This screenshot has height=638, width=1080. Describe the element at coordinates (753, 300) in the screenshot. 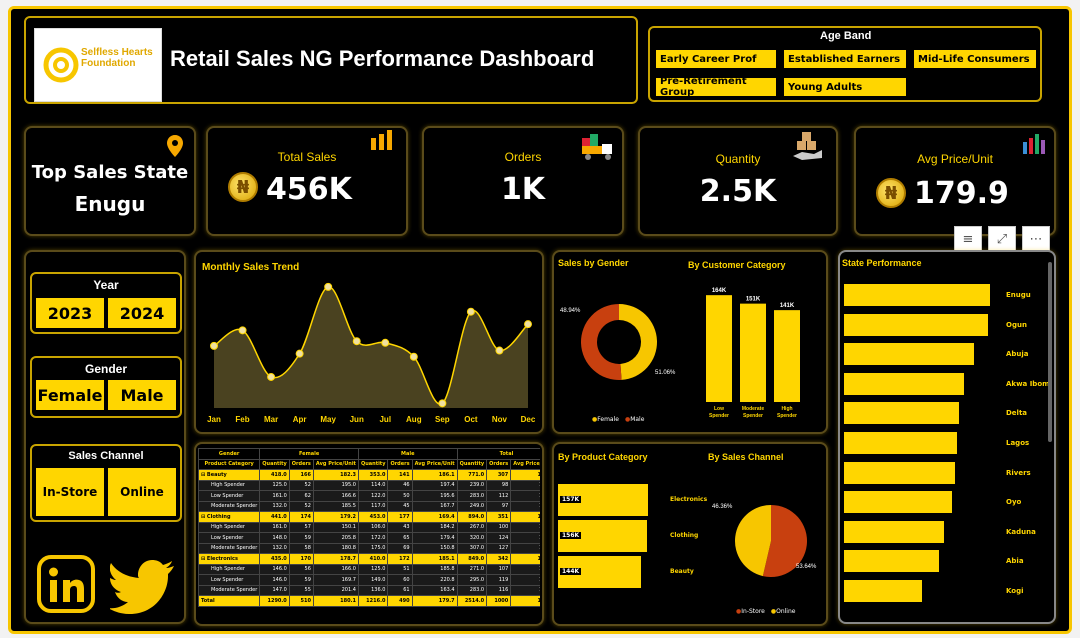

I see `customer-category-value-label: 151K` at that location.